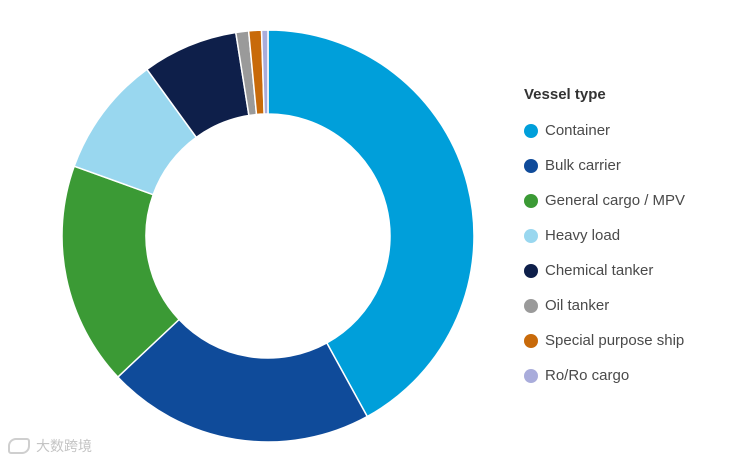 The height and width of the screenshot is (460, 731). What do you see at coordinates (64, 446) in the screenshot?
I see `watermark-text: 大数跨境` at bounding box center [64, 446].